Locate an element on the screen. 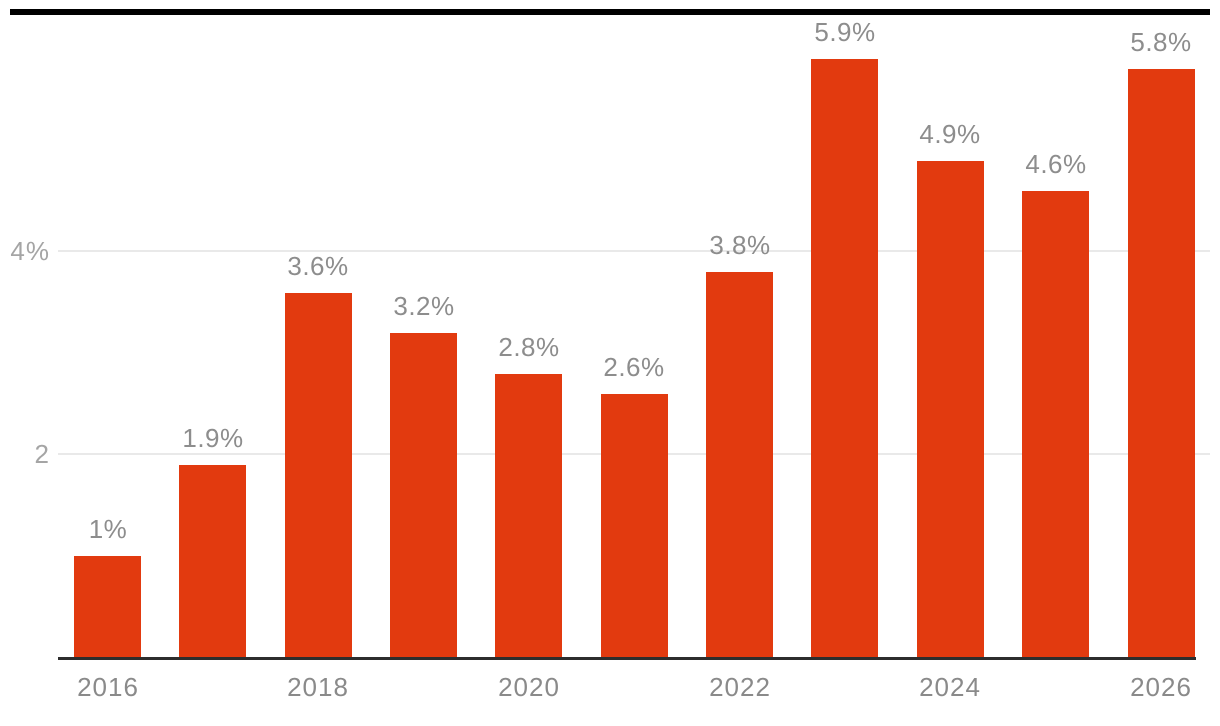 The height and width of the screenshot is (726, 1220). bar-value-label: 2.6% is located at coordinates (634, 367).